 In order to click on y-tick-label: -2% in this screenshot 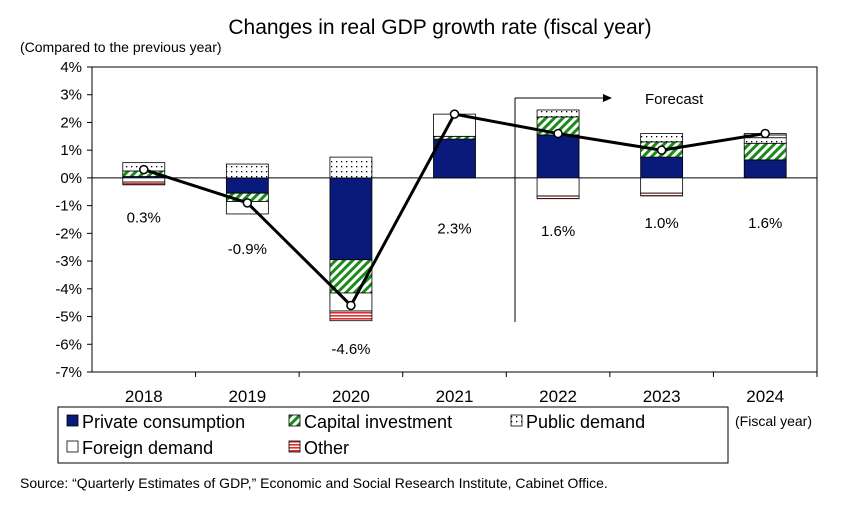, I will do `click(68, 233)`.